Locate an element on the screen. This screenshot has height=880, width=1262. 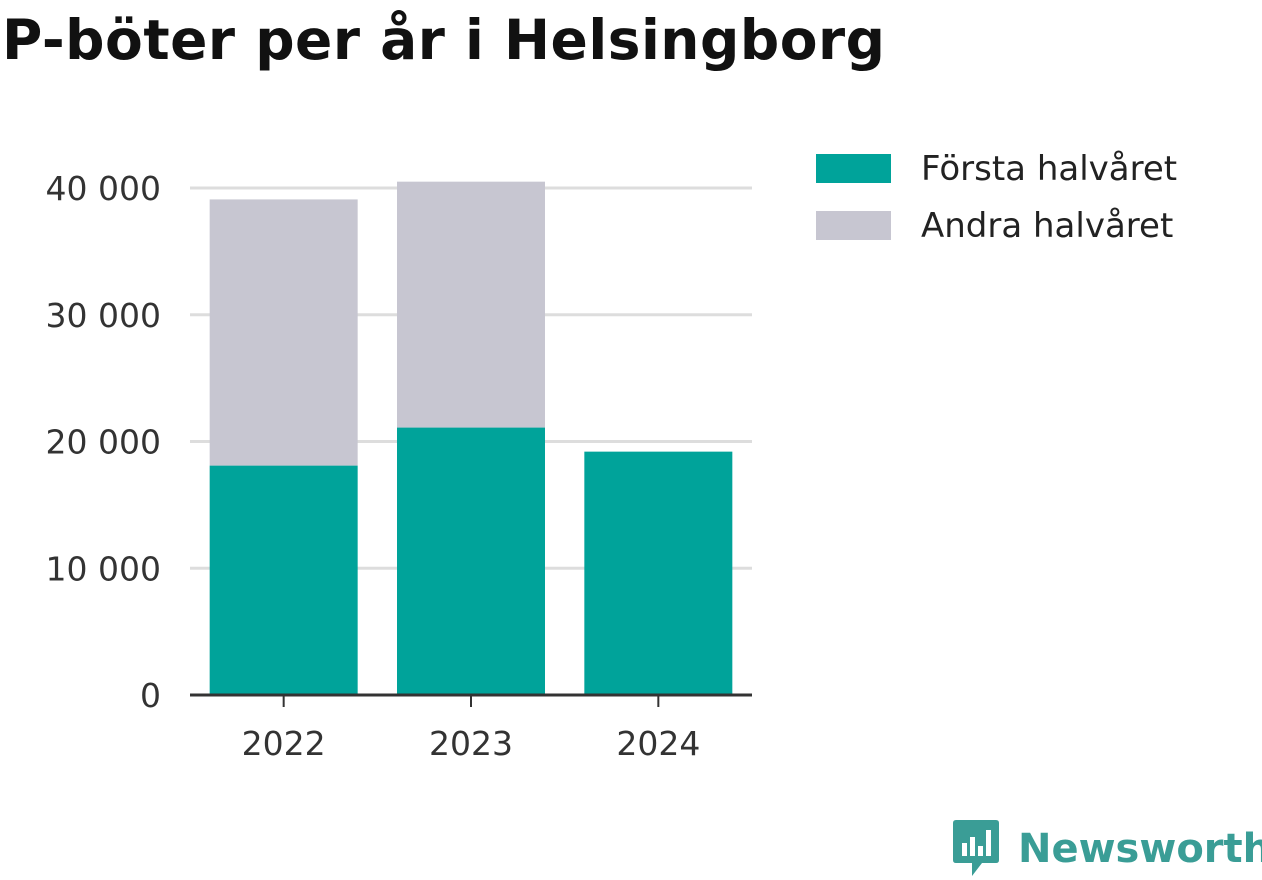
legend-item-first-half: Första halvåret is located at coordinates (996, 168).